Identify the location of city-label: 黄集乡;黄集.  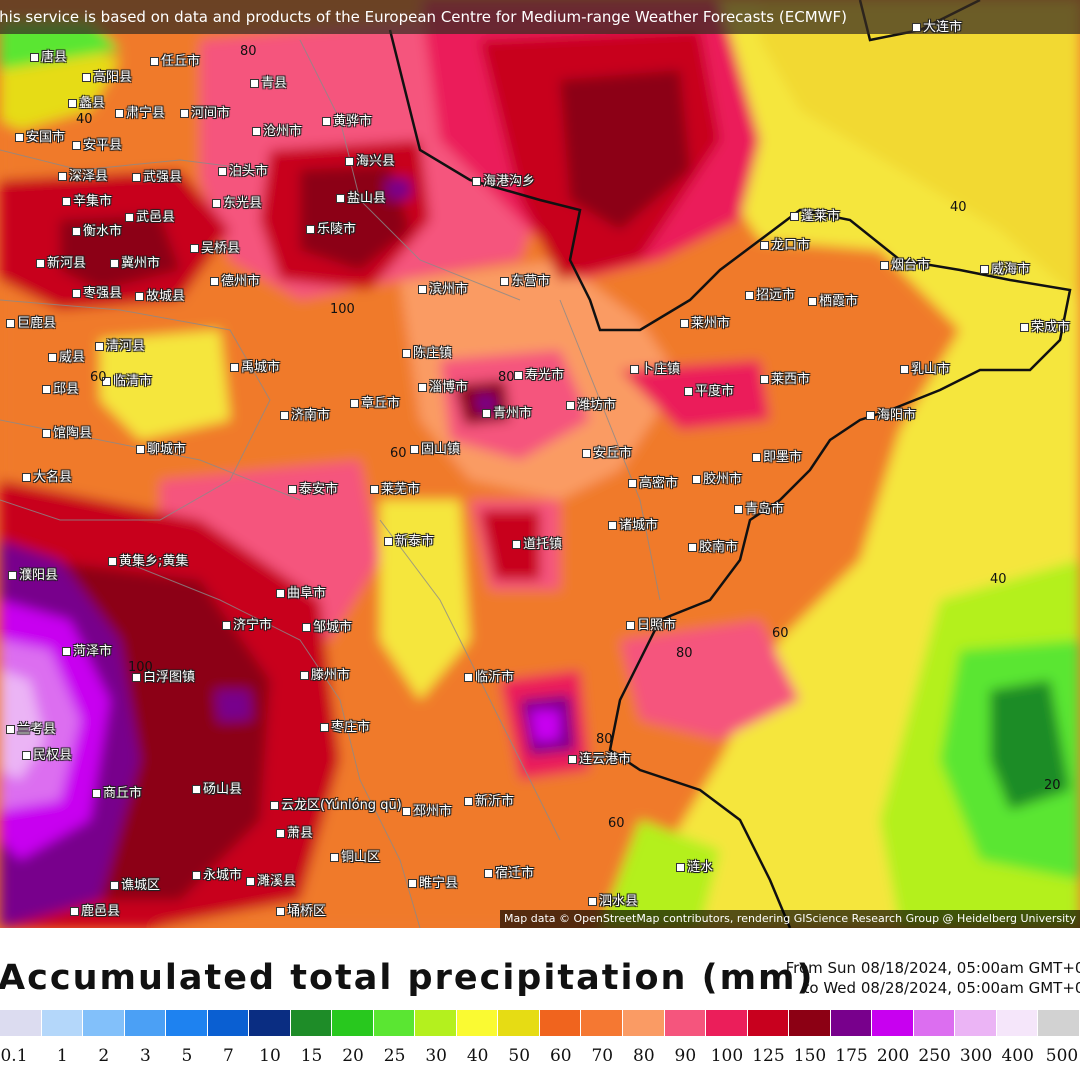
(148, 559).